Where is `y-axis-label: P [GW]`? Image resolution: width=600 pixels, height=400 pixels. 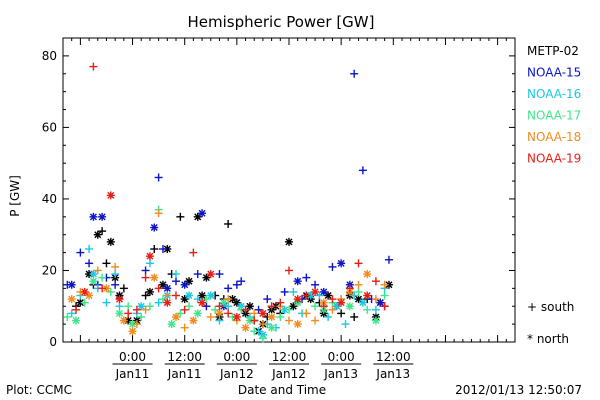 y-axis-label: P [GW] is located at coordinates (15, 196).